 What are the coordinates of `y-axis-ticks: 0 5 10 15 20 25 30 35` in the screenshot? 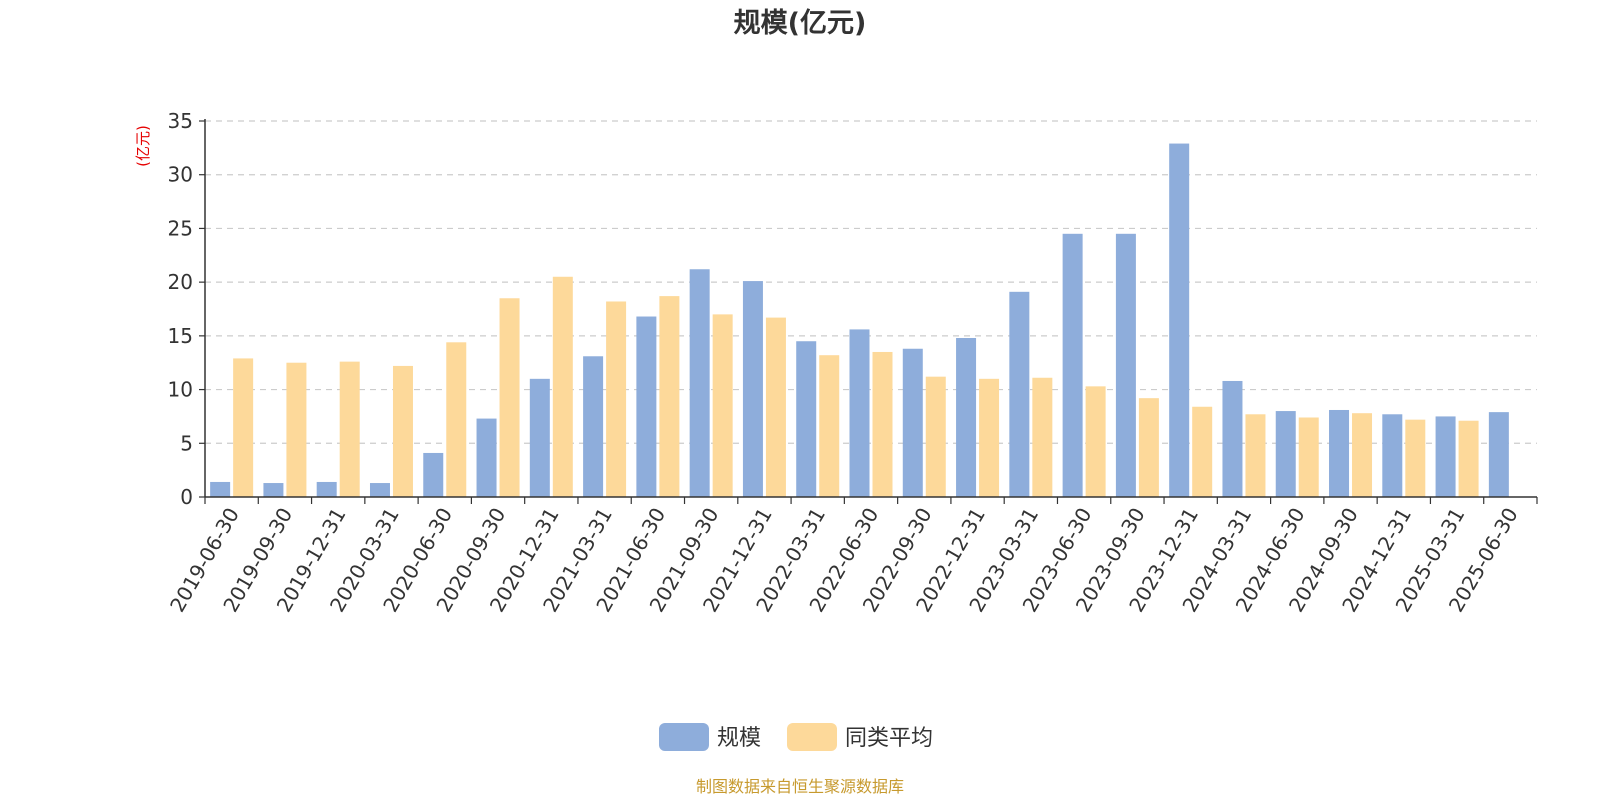 It's located at (186, 309).